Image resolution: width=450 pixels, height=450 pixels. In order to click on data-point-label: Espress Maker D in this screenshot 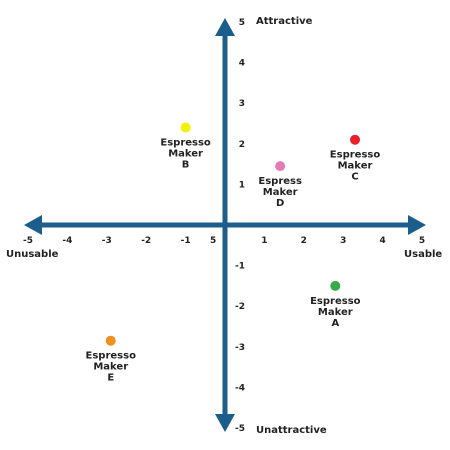, I will do `click(280, 192)`.